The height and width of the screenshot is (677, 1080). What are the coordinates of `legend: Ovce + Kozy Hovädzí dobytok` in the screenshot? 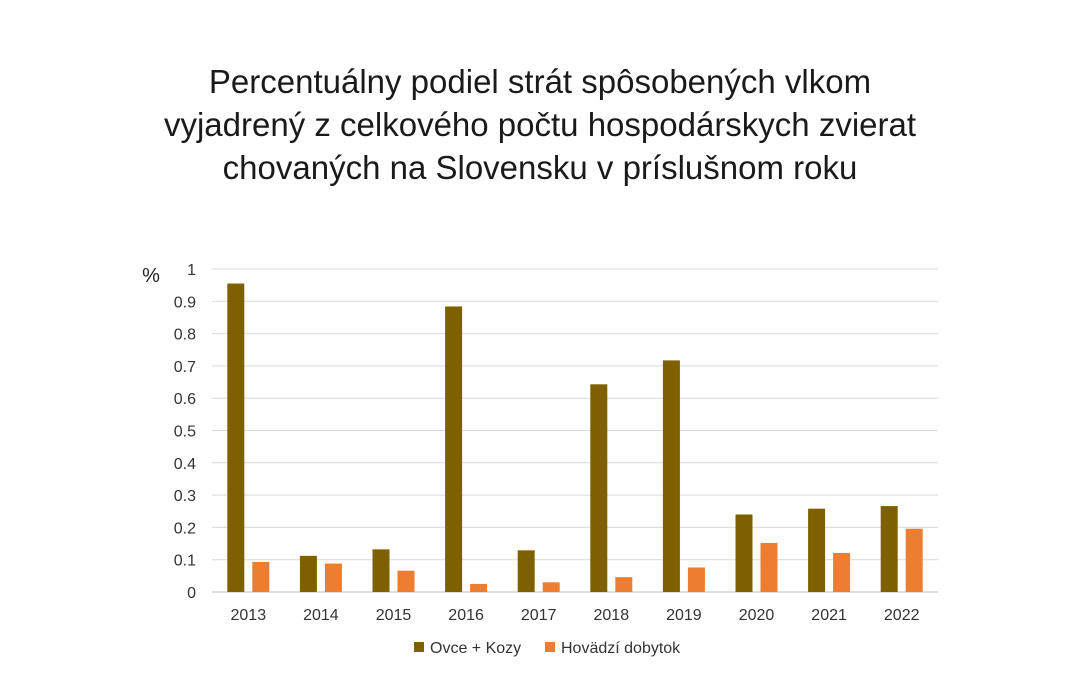 It's located at (547, 648).